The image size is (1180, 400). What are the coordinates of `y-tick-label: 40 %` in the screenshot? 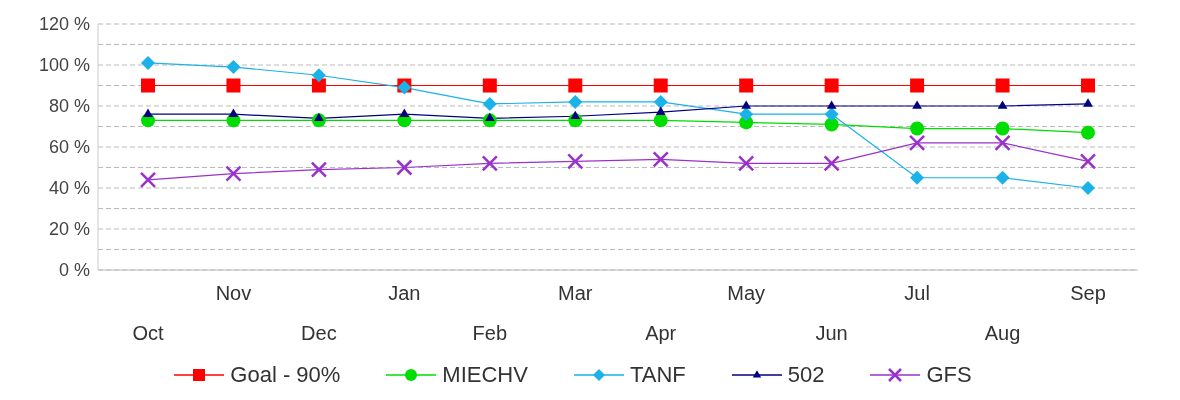 It's located at (69, 188).